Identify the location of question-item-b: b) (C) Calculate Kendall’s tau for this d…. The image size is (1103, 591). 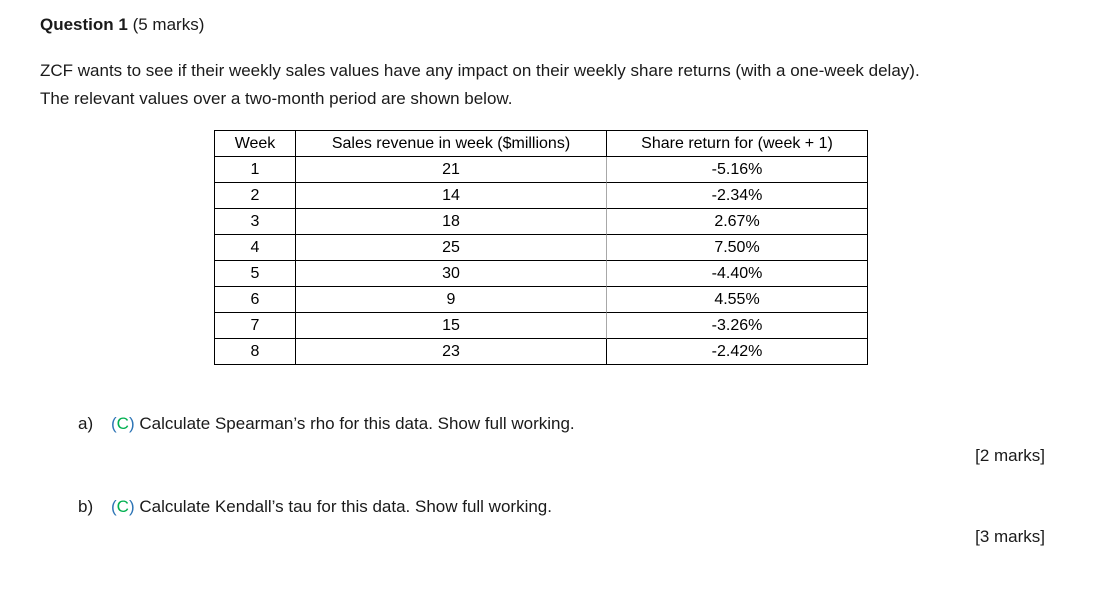
(315, 507).